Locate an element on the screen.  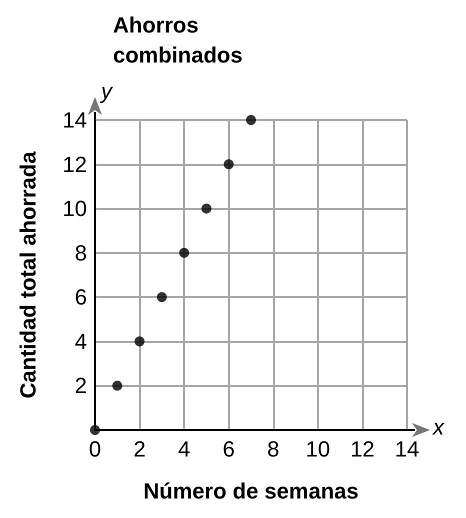
x-tick-label: 0 is located at coordinates (95, 449).